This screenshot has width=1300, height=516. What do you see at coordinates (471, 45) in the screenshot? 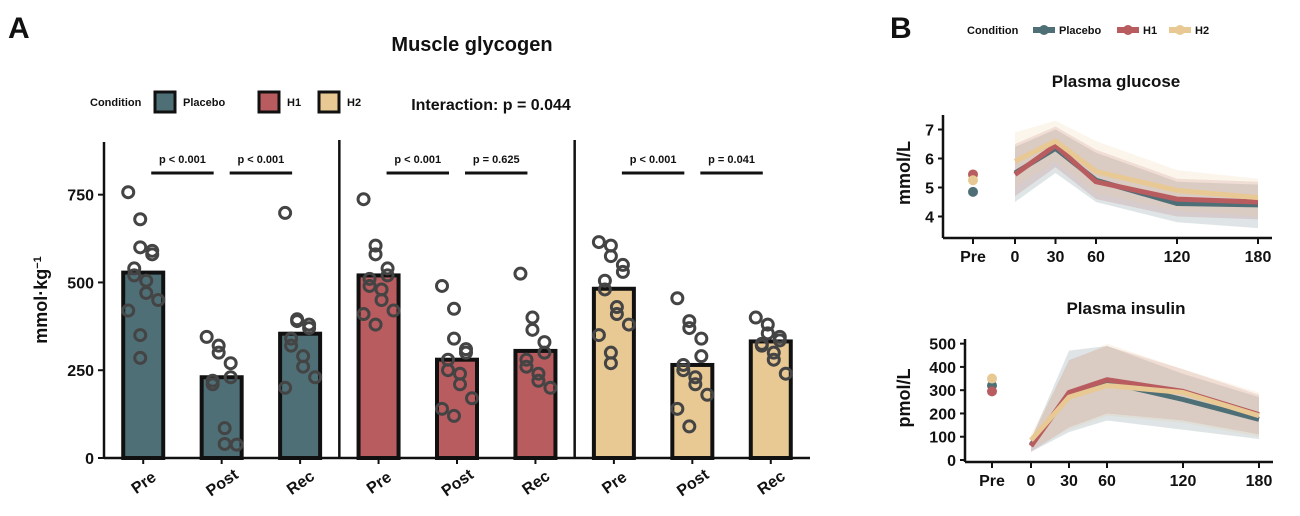
I see `glycogen-title: Muscle glycogen` at bounding box center [471, 45].